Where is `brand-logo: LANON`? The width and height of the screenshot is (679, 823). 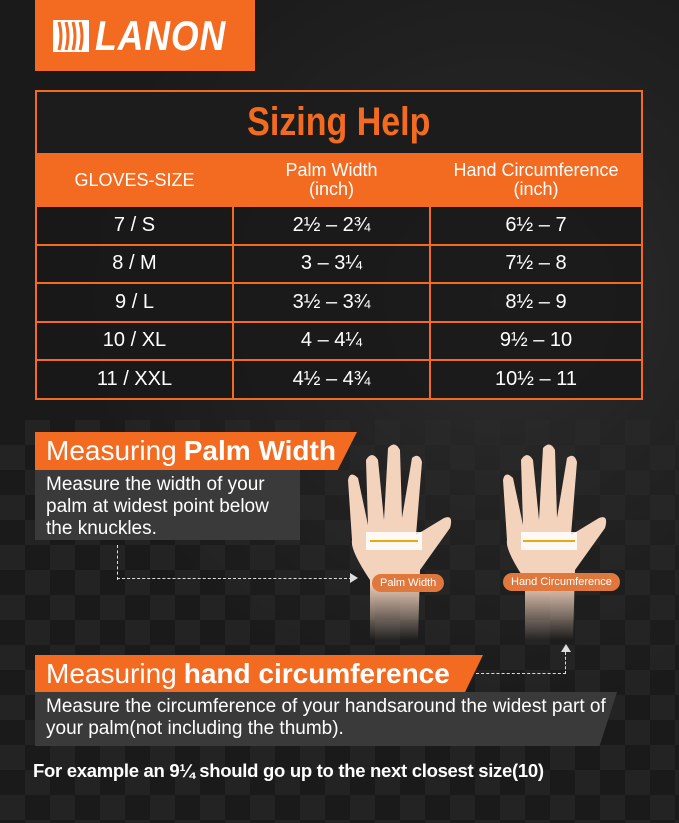
brand-logo: LANON is located at coordinates (145, 35).